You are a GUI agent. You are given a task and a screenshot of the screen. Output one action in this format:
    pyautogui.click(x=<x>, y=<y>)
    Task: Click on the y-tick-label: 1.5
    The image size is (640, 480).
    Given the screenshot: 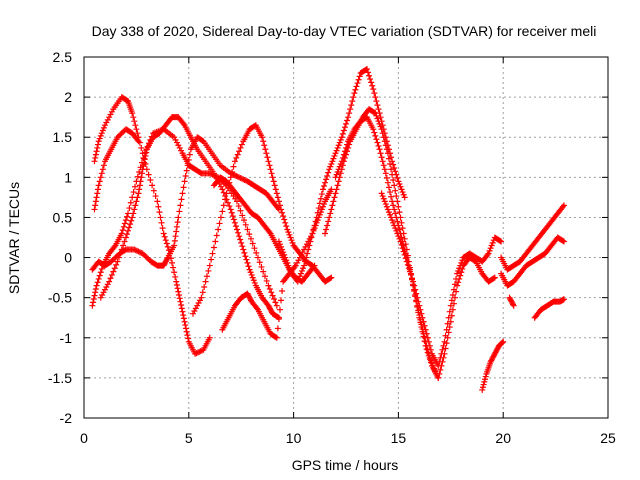 What is the action you would take?
    pyautogui.click(x=63, y=137)
    